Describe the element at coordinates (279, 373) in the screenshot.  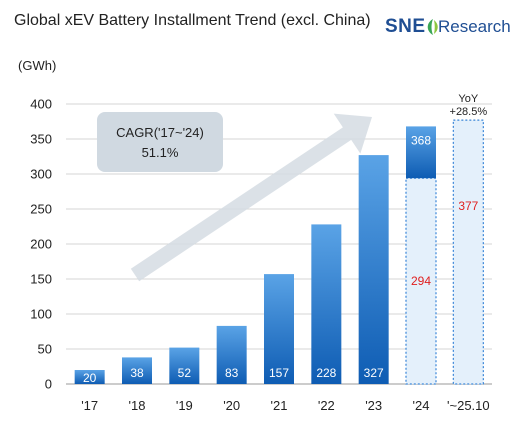
I see `bar-value-label: 157` at that location.